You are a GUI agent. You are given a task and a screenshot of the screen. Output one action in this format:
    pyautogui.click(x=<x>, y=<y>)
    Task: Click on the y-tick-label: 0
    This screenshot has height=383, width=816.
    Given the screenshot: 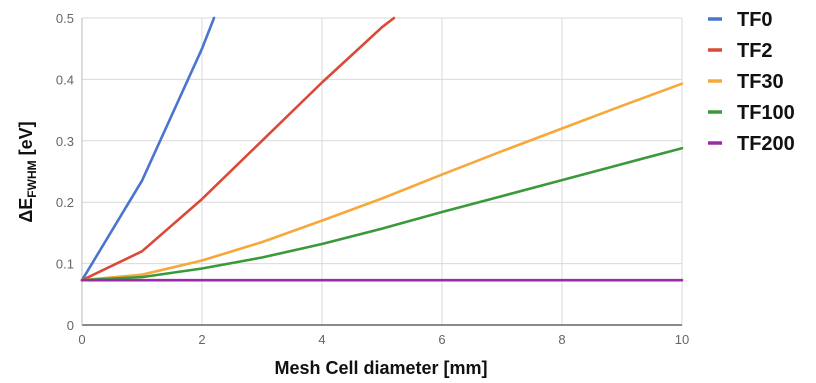 What is the action you would take?
    pyautogui.click(x=70, y=325)
    